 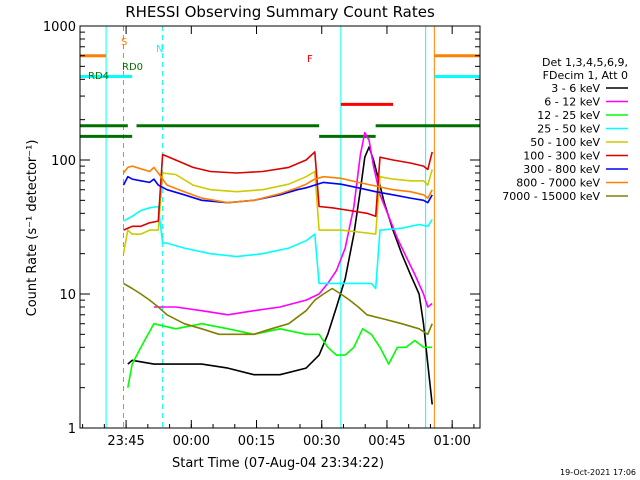 I want to click on legend-label: 50 - 100 keV, so click(x=565, y=142).